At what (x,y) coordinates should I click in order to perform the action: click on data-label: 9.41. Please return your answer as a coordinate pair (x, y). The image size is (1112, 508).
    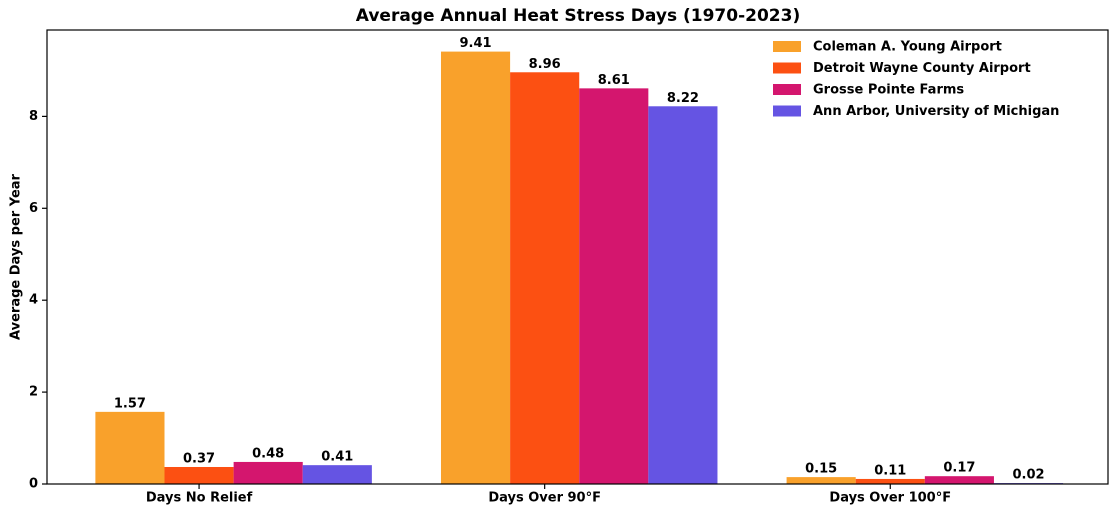
    Looking at the image, I should click on (476, 43).